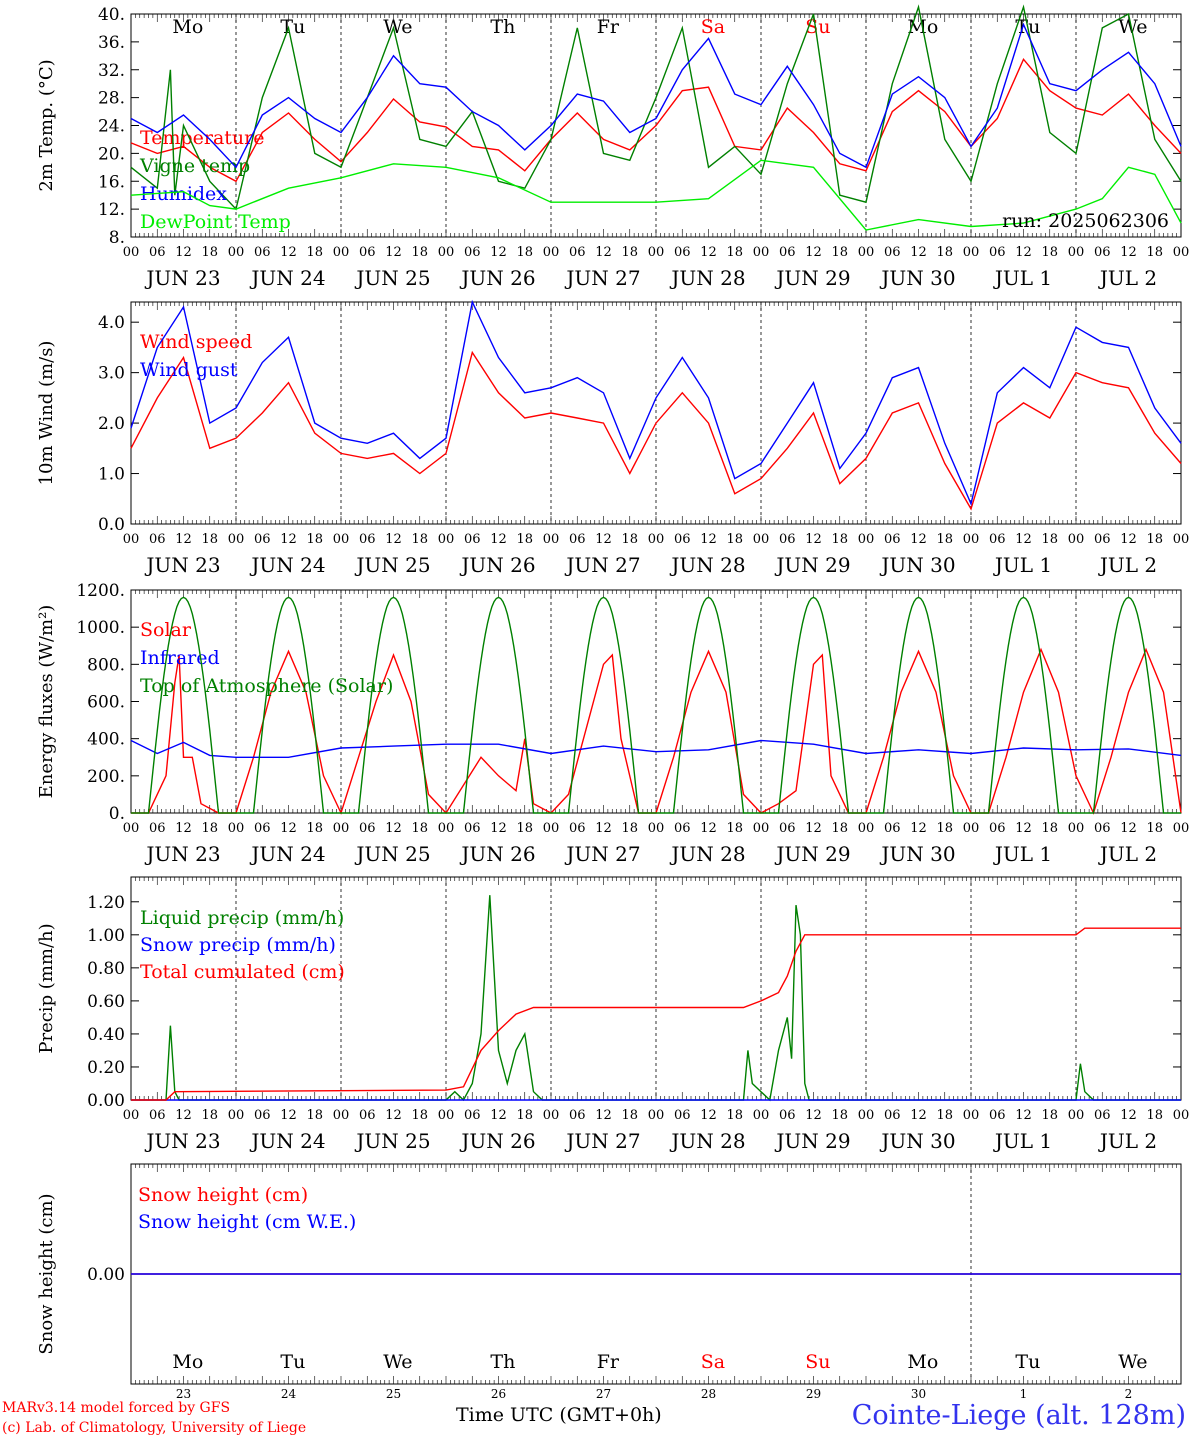  What do you see at coordinates (707, 278) in the screenshot?
I see `date-label: JUN 28` at bounding box center [707, 278].